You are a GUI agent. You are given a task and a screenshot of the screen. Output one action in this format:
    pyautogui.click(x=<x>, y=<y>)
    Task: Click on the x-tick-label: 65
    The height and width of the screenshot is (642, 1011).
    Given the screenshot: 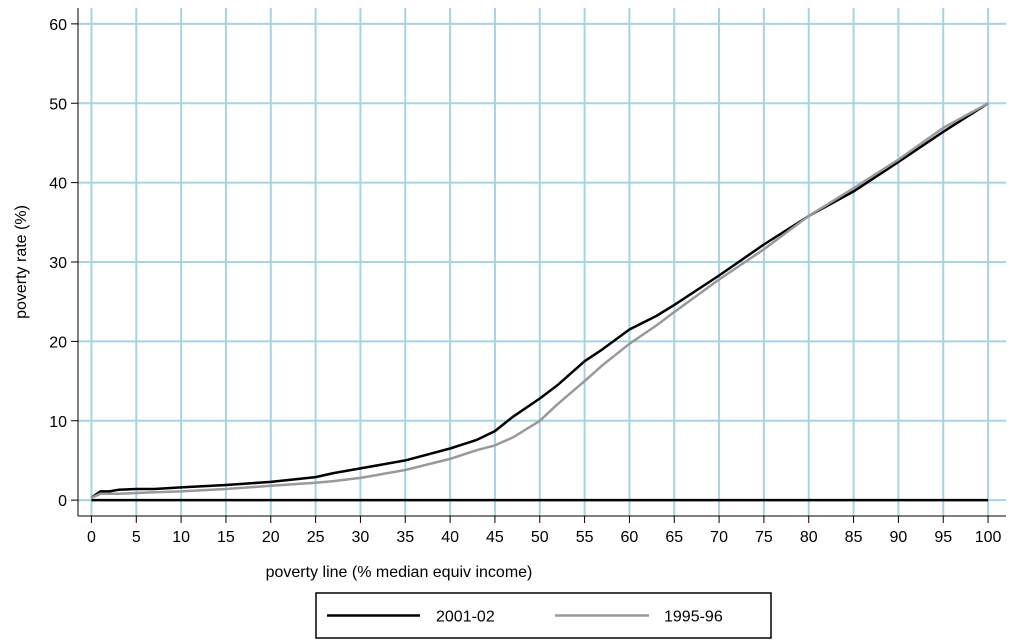 What is the action you would take?
    pyautogui.click(x=674, y=537)
    